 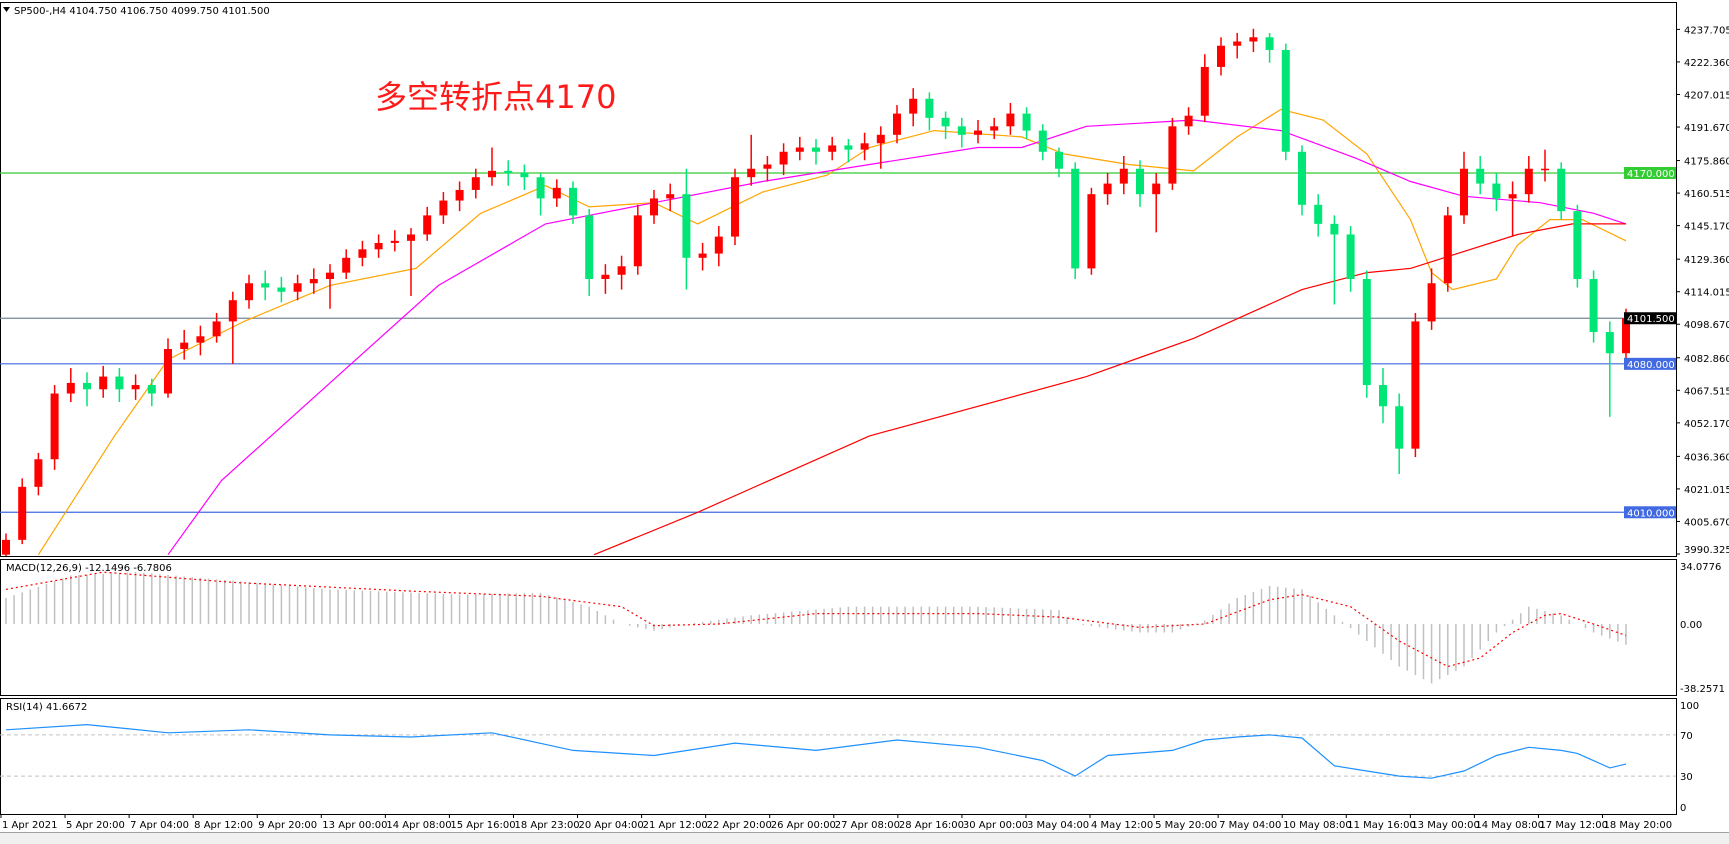 I want to click on rsi-pane: 100 70 30 0 RSI(14) 41.6672, so click(x=849, y=756).